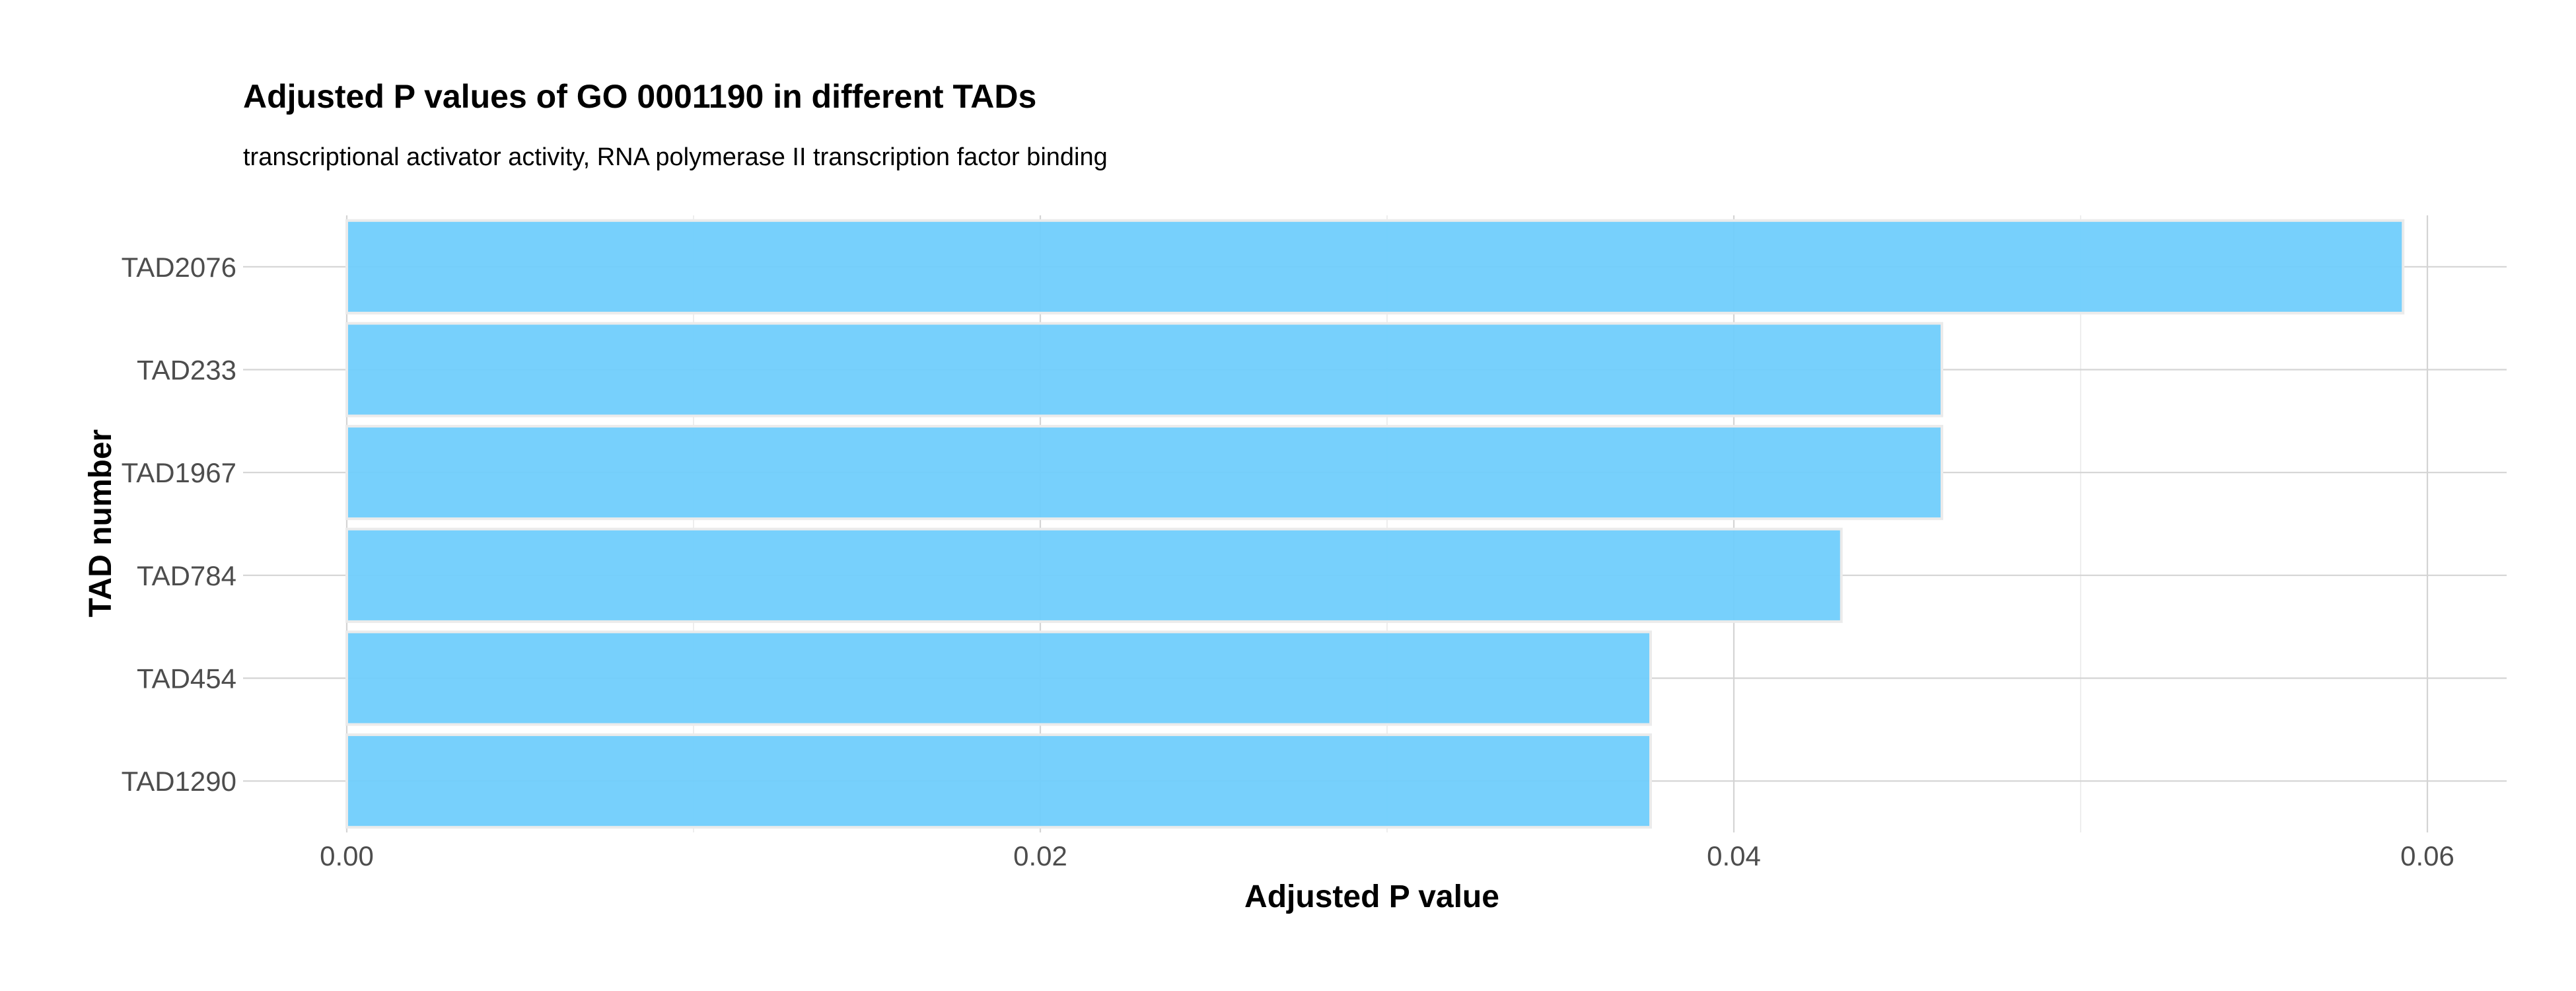  What do you see at coordinates (1734, 855) in the screenshot?
I see `x-tick-label: 0.04` at bounding box center [1734, 855].